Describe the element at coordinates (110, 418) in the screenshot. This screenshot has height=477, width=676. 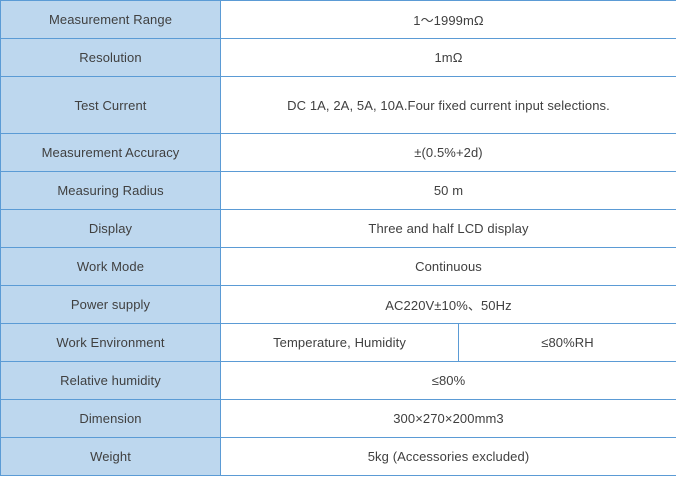
I see `spec-label: Dimension` at that location.